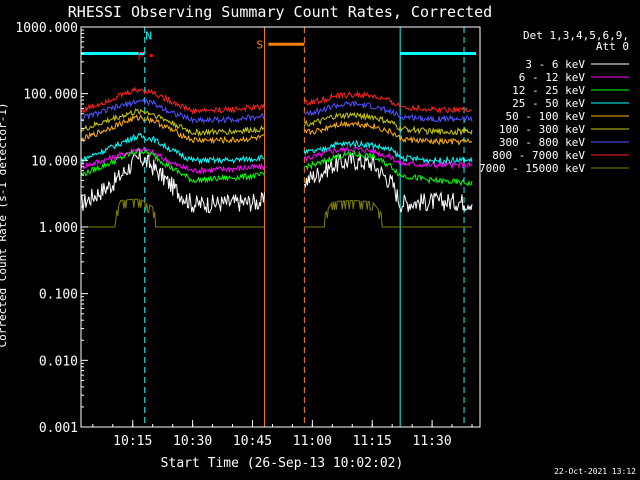  I want to click on legend-label: 25 - 50 keV, so click(548, 103).